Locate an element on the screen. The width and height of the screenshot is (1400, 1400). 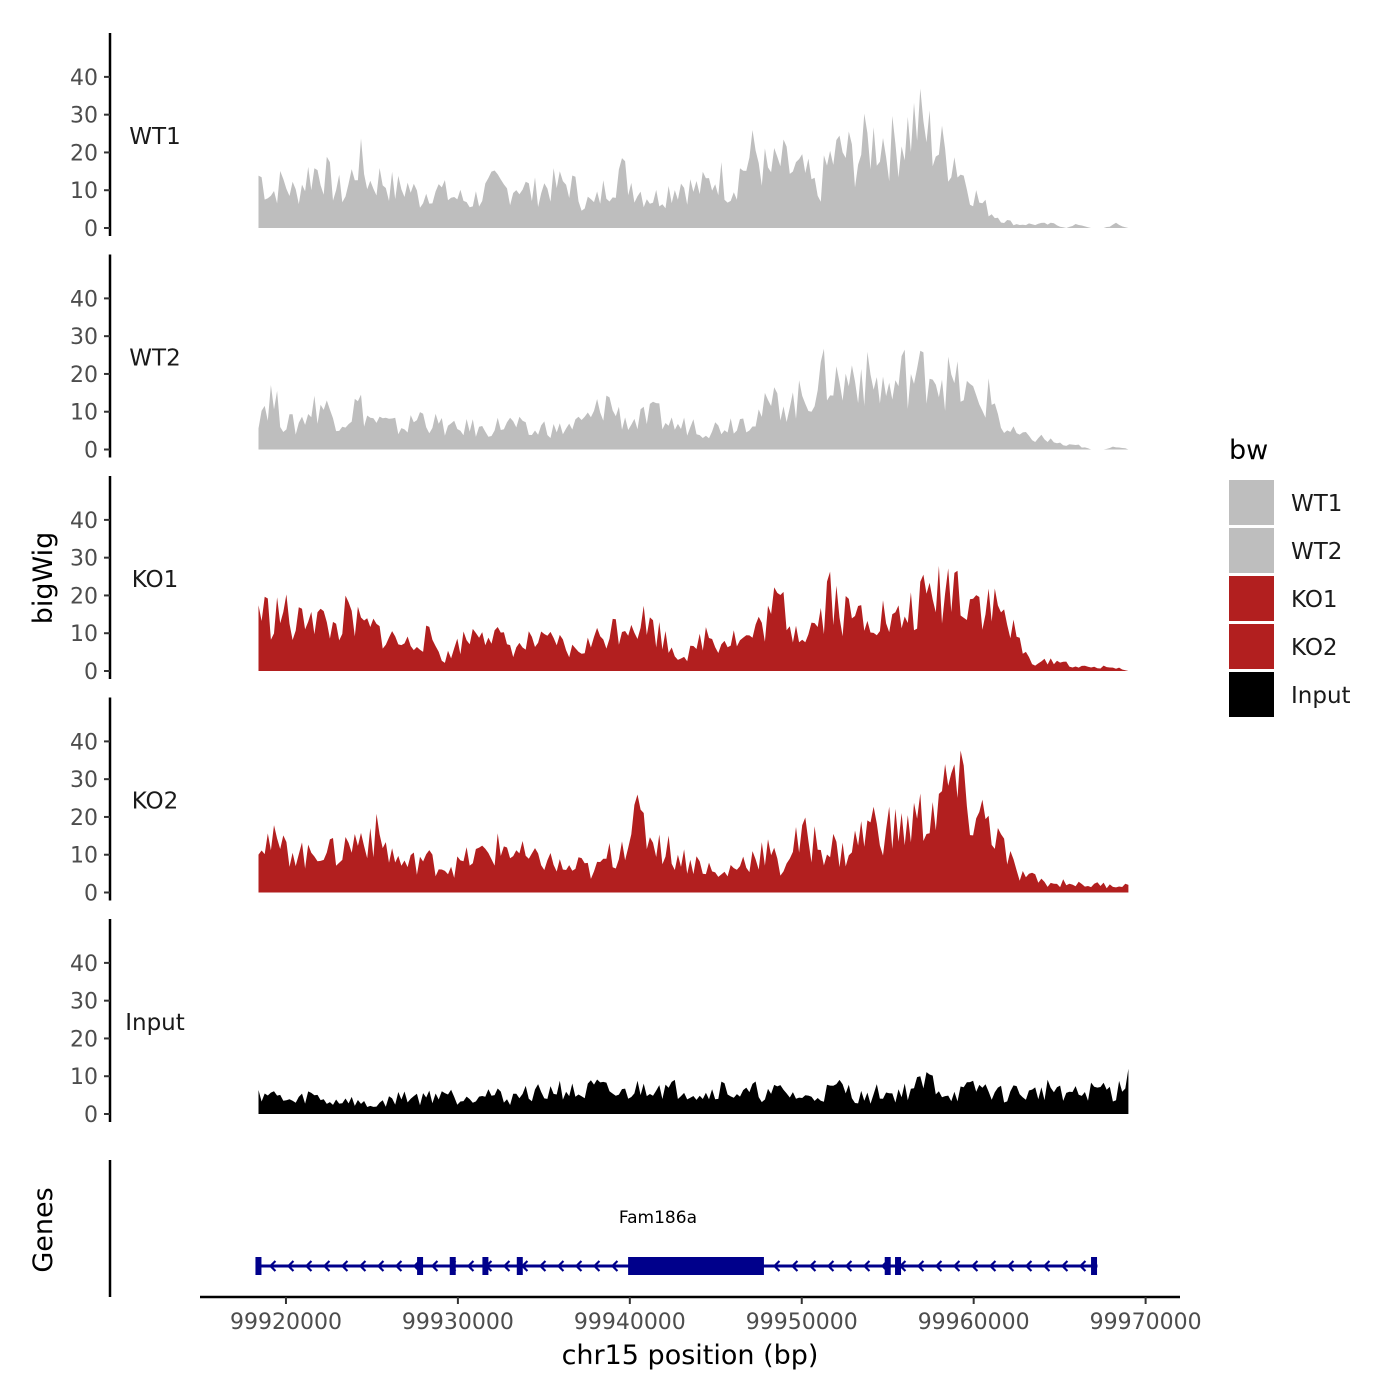
track-input: 0 10 20 30 40 Input is located at coordinates (599, 1023).